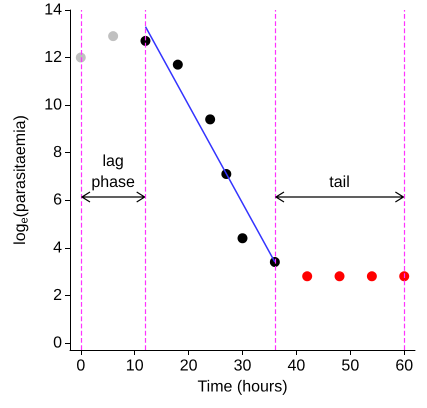 The image size is (427, 408). What do you see at coordinates (404, 366) in the screenshot?
I see `x-tick-label: 60` at bounding box center [404, 366].